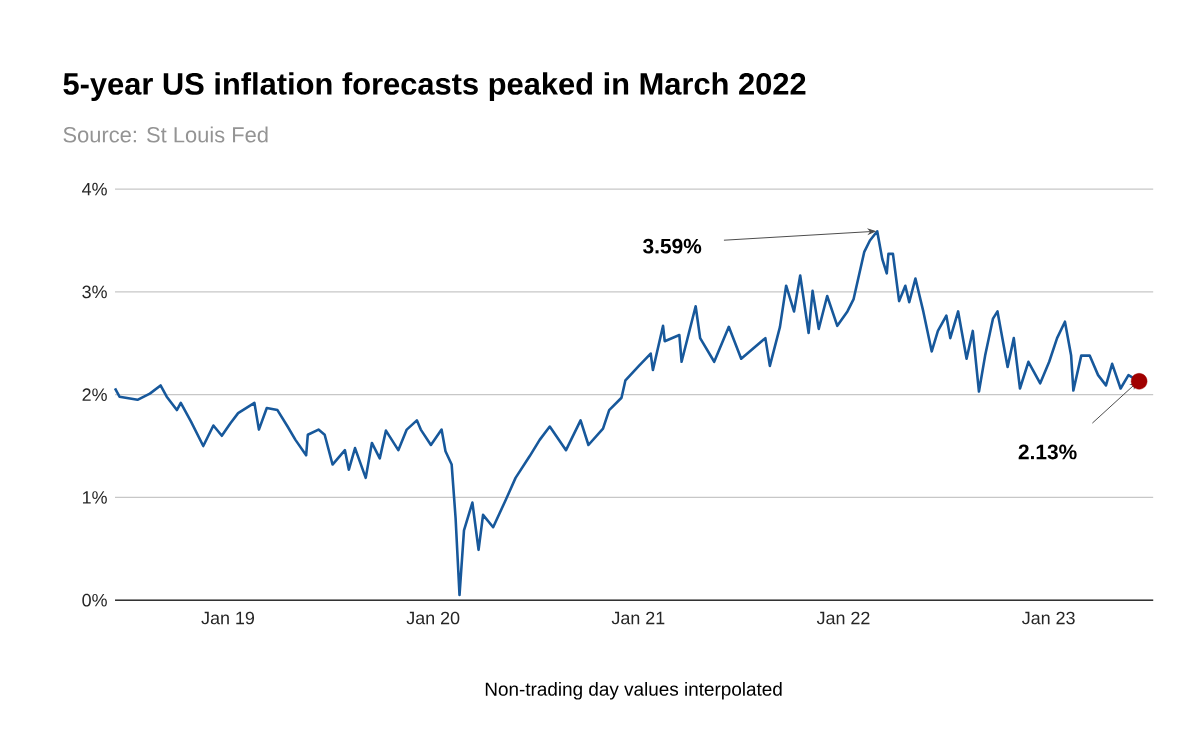  What do you see at coordinates (94, 189) in the screenshot?
I see `y-tick-label: 4%` at bounding box center [94, 189].